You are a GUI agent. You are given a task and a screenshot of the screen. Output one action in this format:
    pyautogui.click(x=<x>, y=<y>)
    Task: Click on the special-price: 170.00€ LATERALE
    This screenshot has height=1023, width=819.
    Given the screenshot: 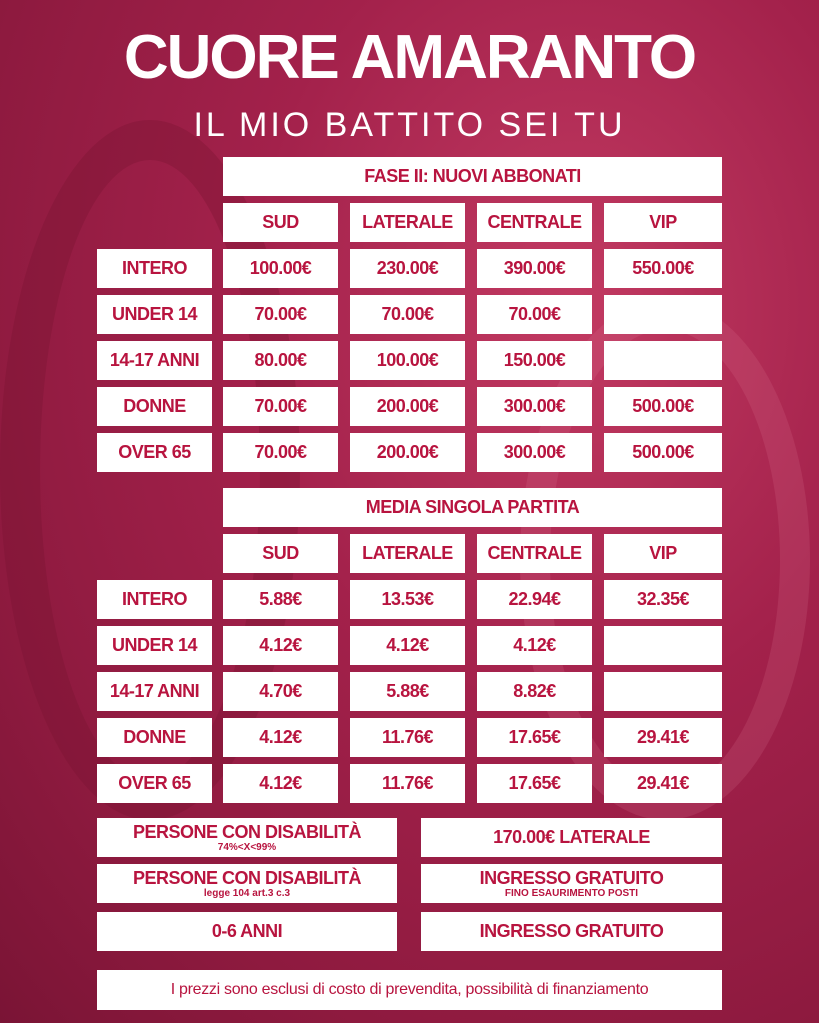 What is the action you would take?
    pyautogui.click(x=571, y=837)
    